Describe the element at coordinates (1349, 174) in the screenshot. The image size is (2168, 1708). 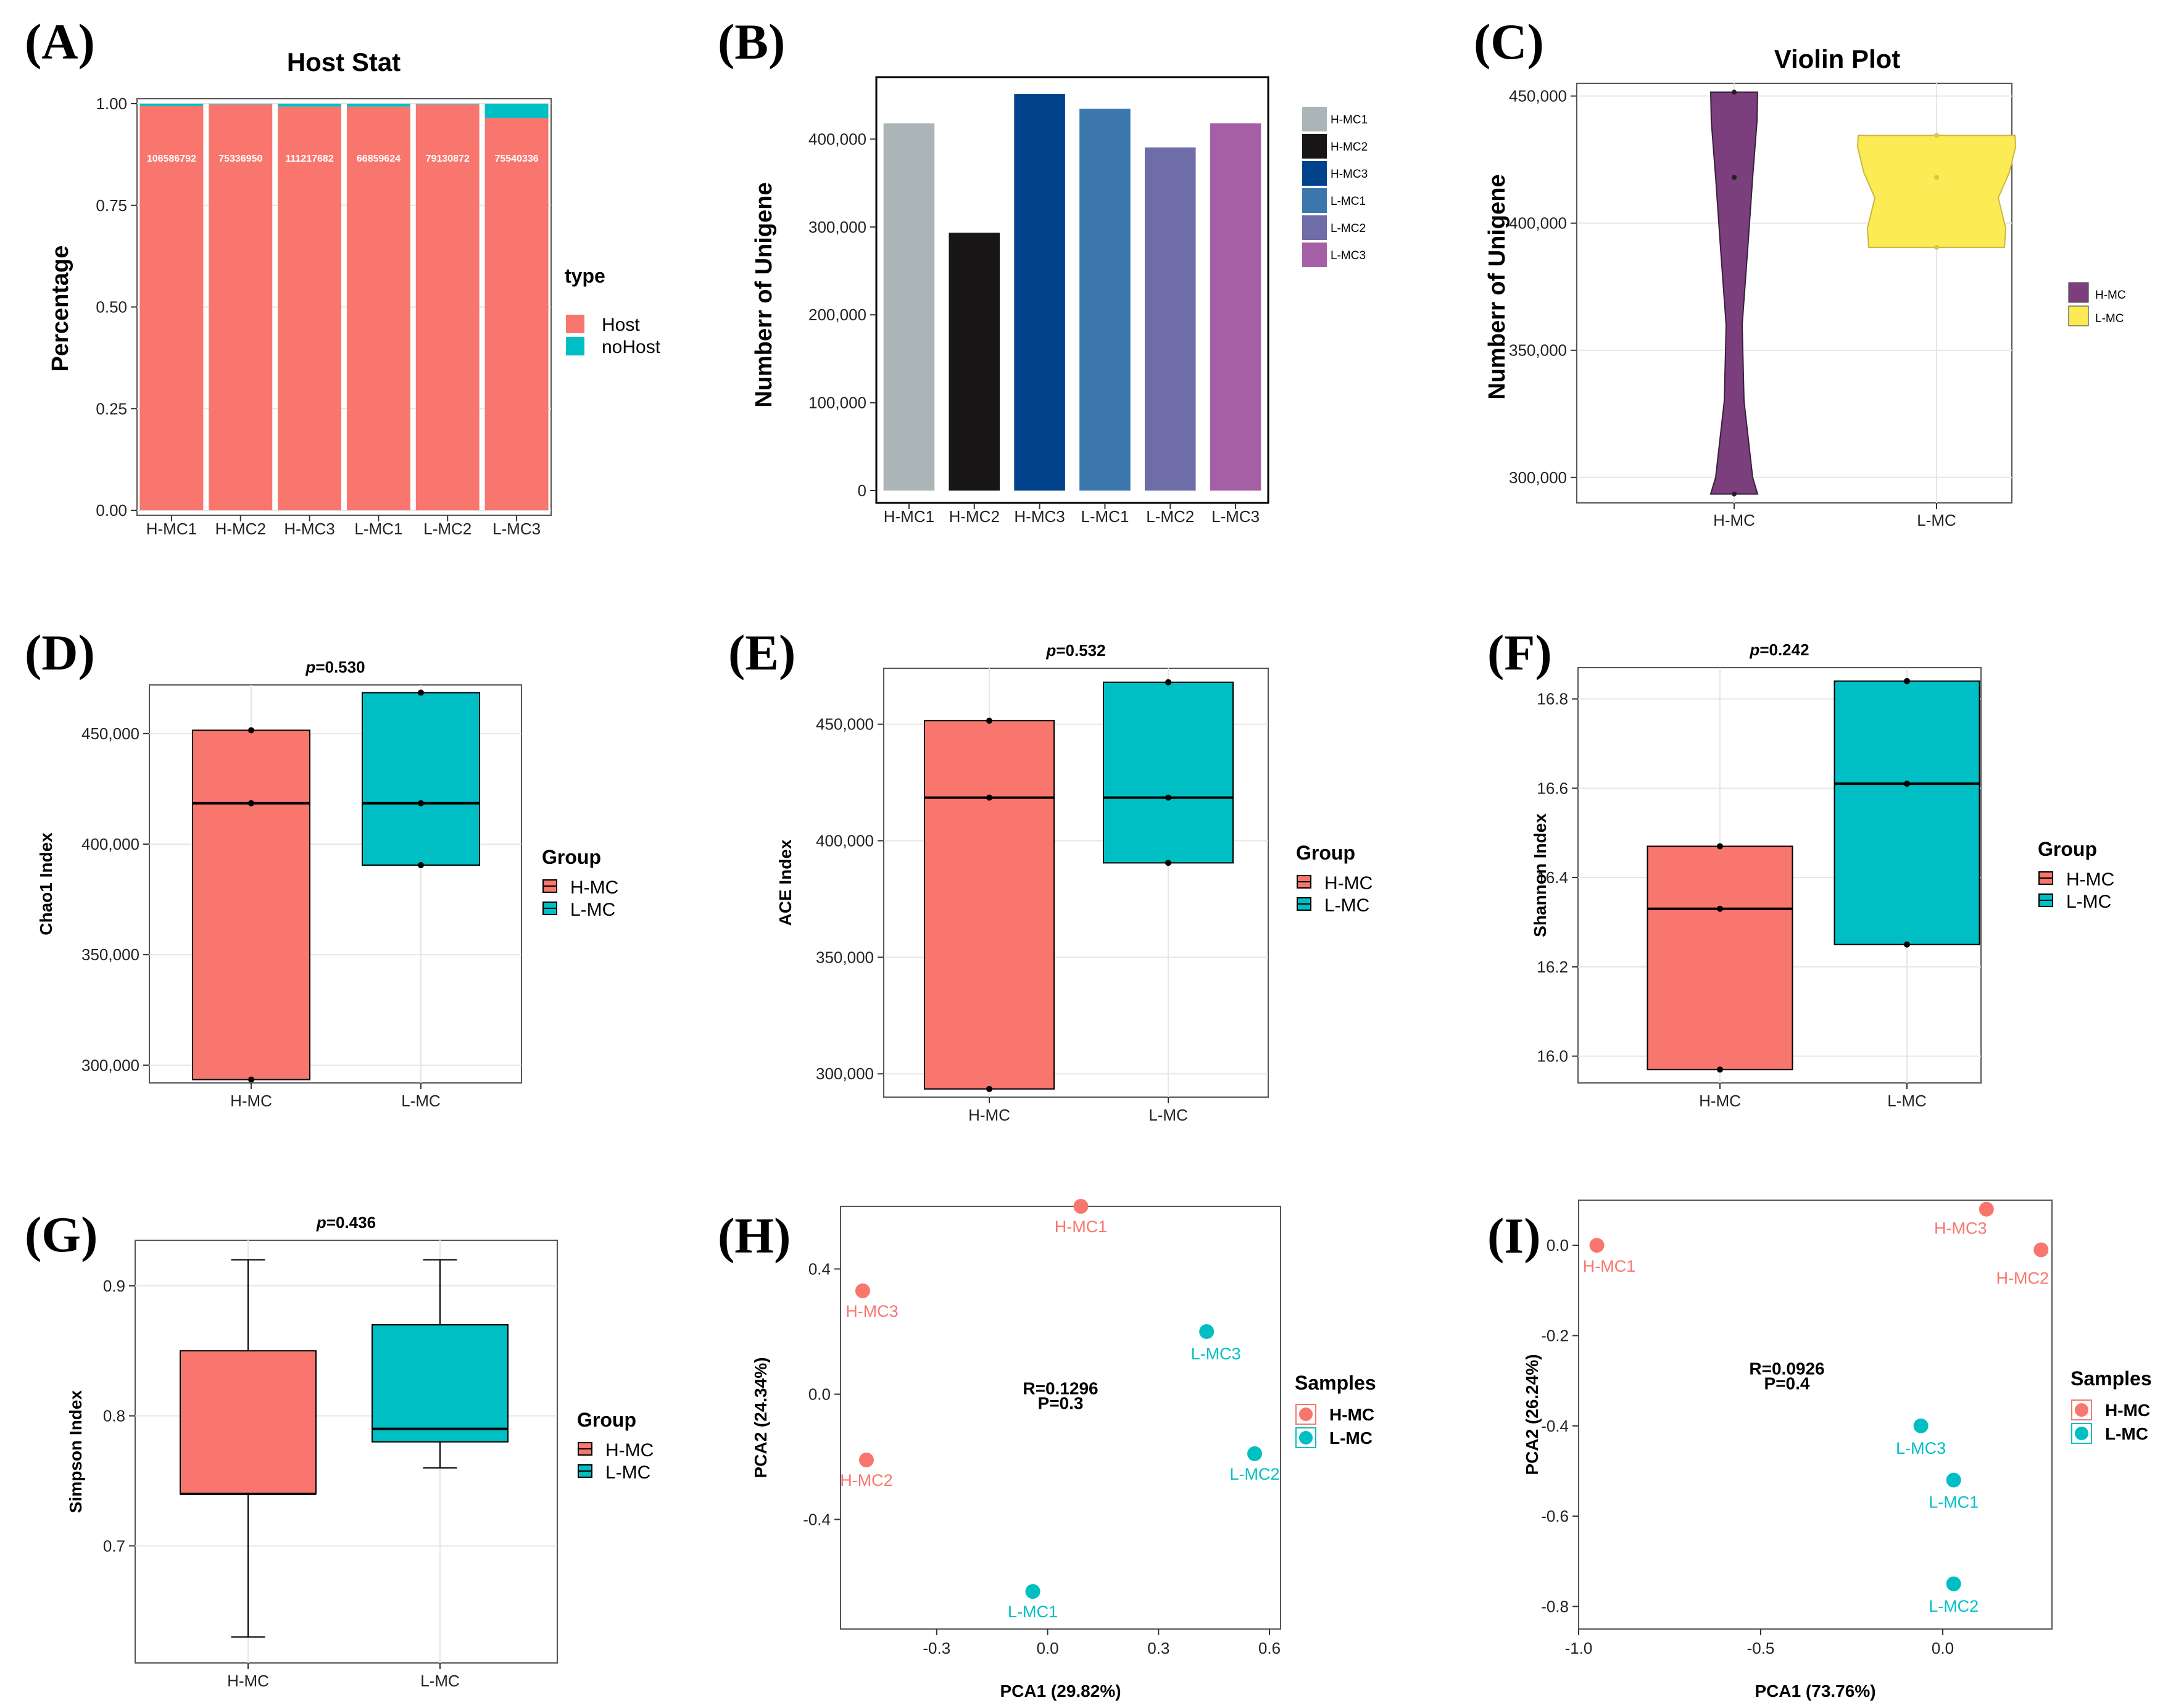
I see `panel-b-legend-label: H-MC3` at that location.